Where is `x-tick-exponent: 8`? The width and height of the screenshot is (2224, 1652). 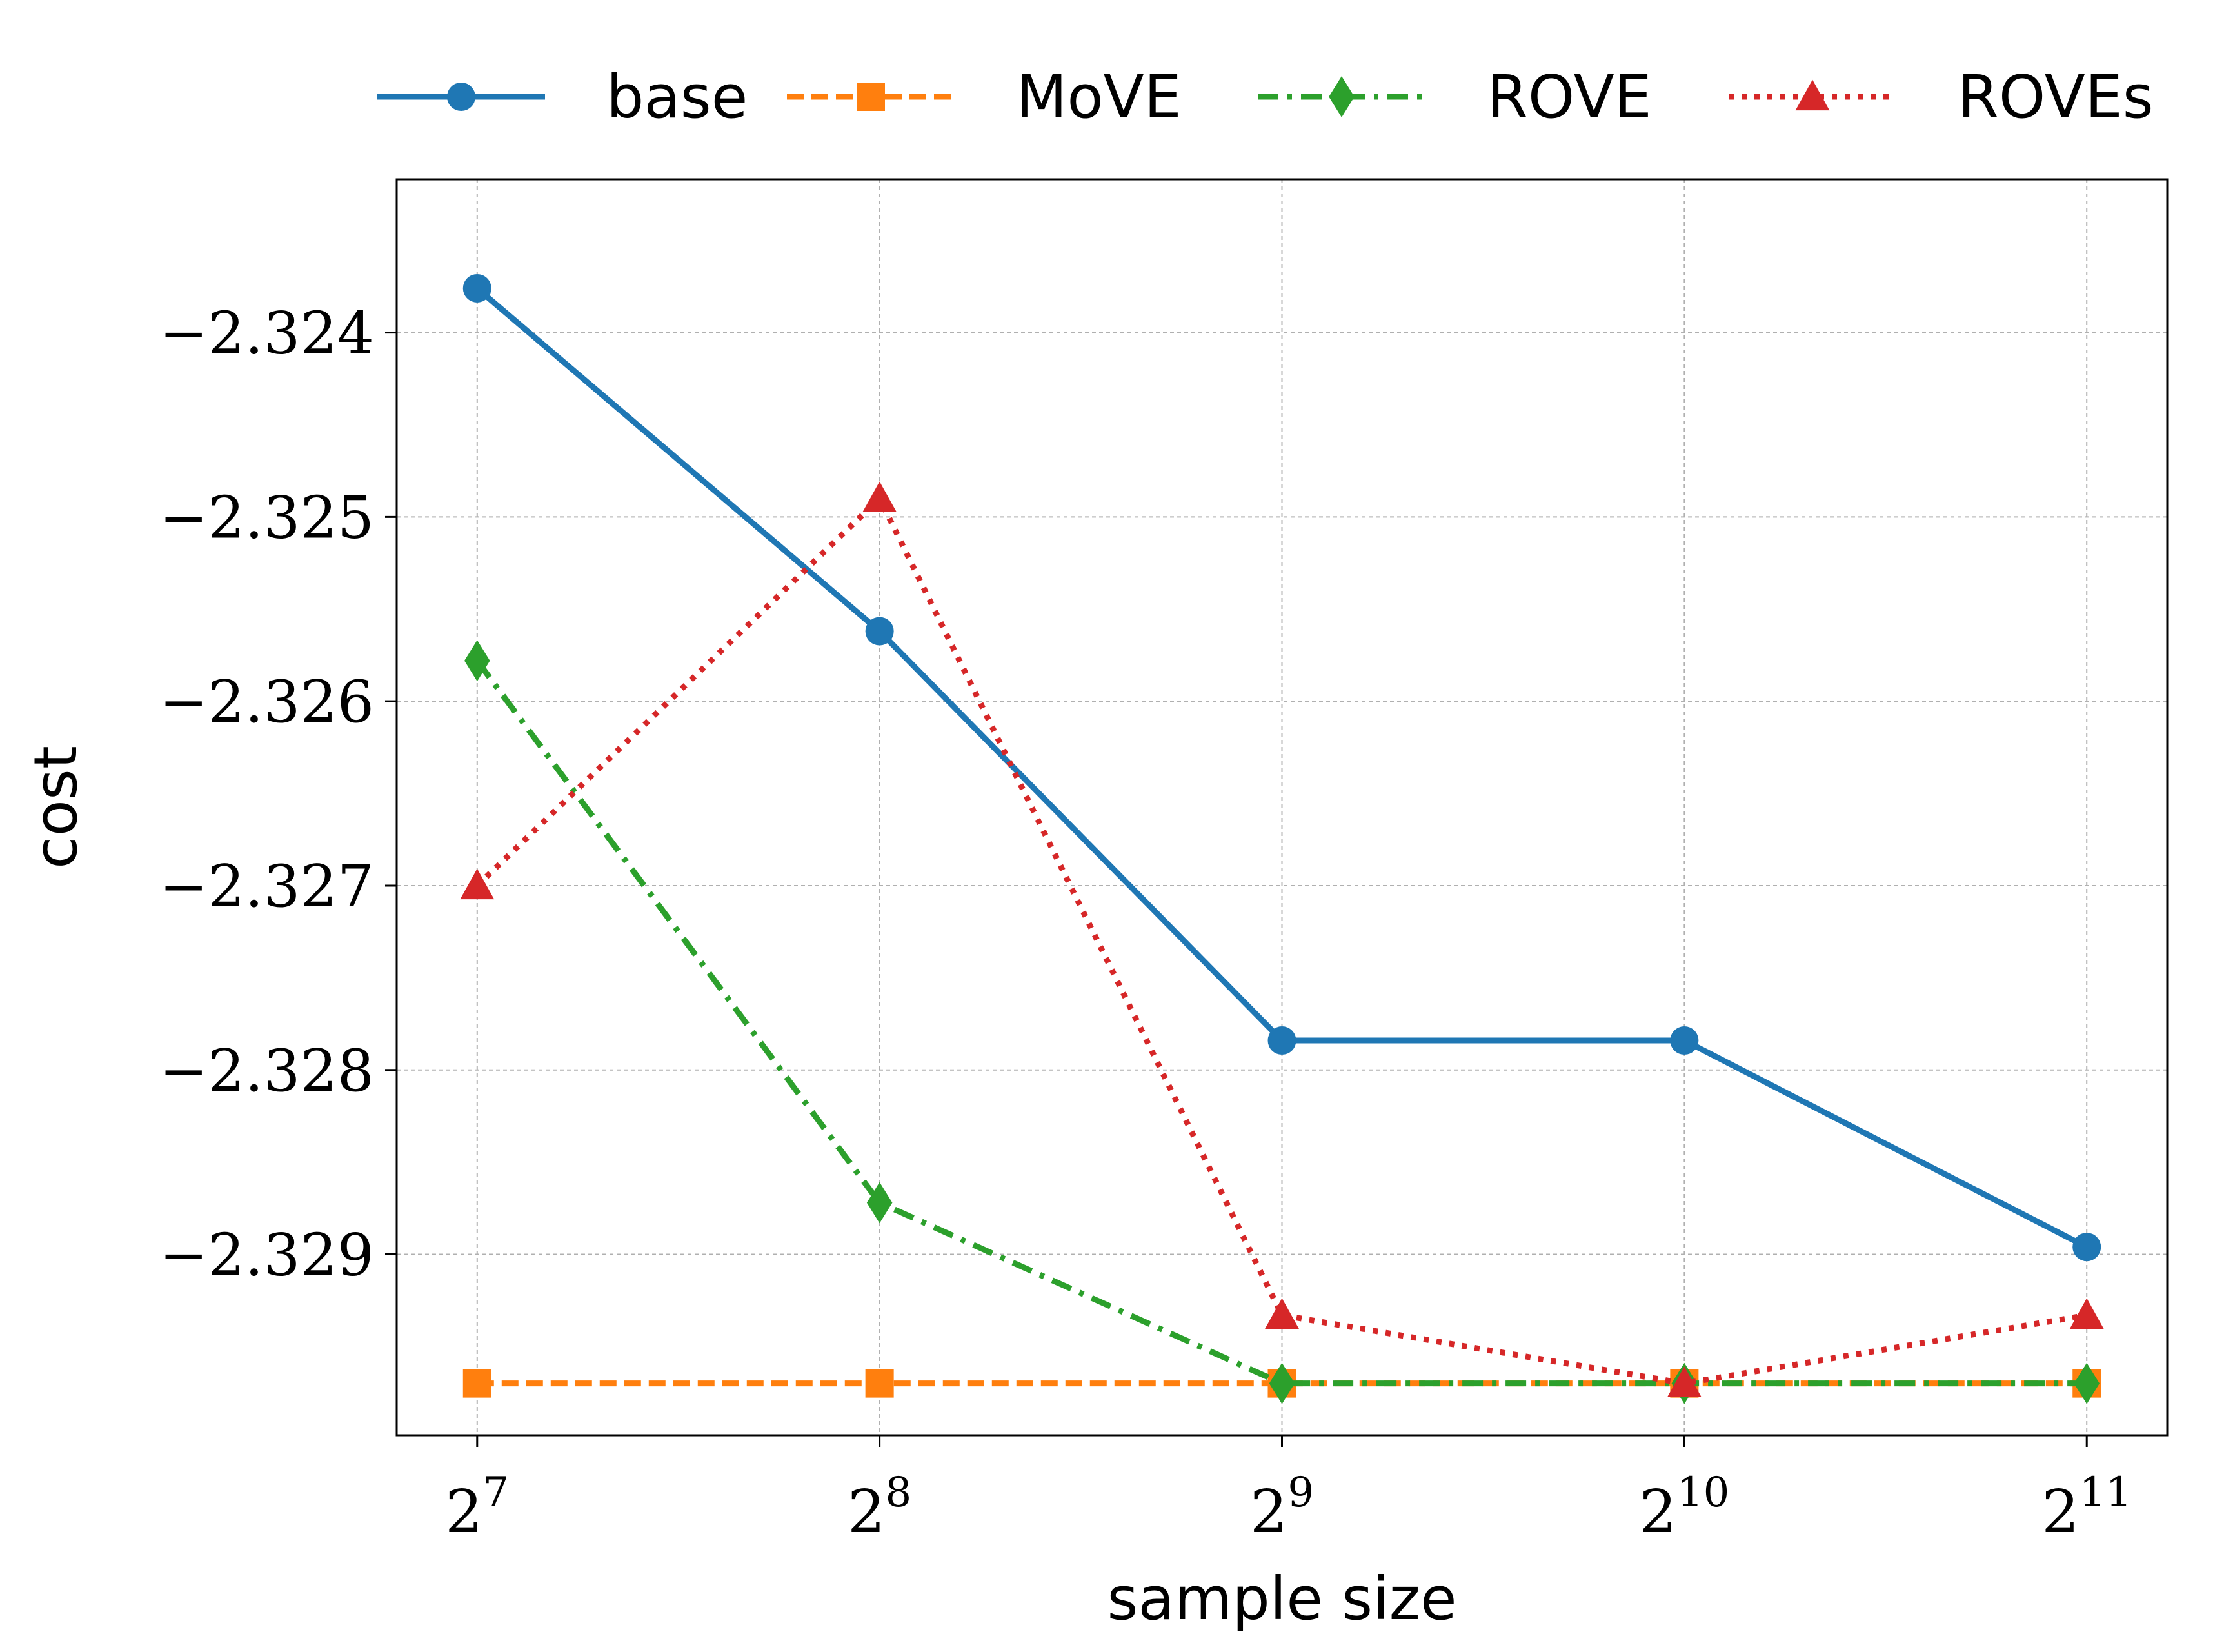 x-tick-exponent: 8 is located at coordinates (899, 1493).